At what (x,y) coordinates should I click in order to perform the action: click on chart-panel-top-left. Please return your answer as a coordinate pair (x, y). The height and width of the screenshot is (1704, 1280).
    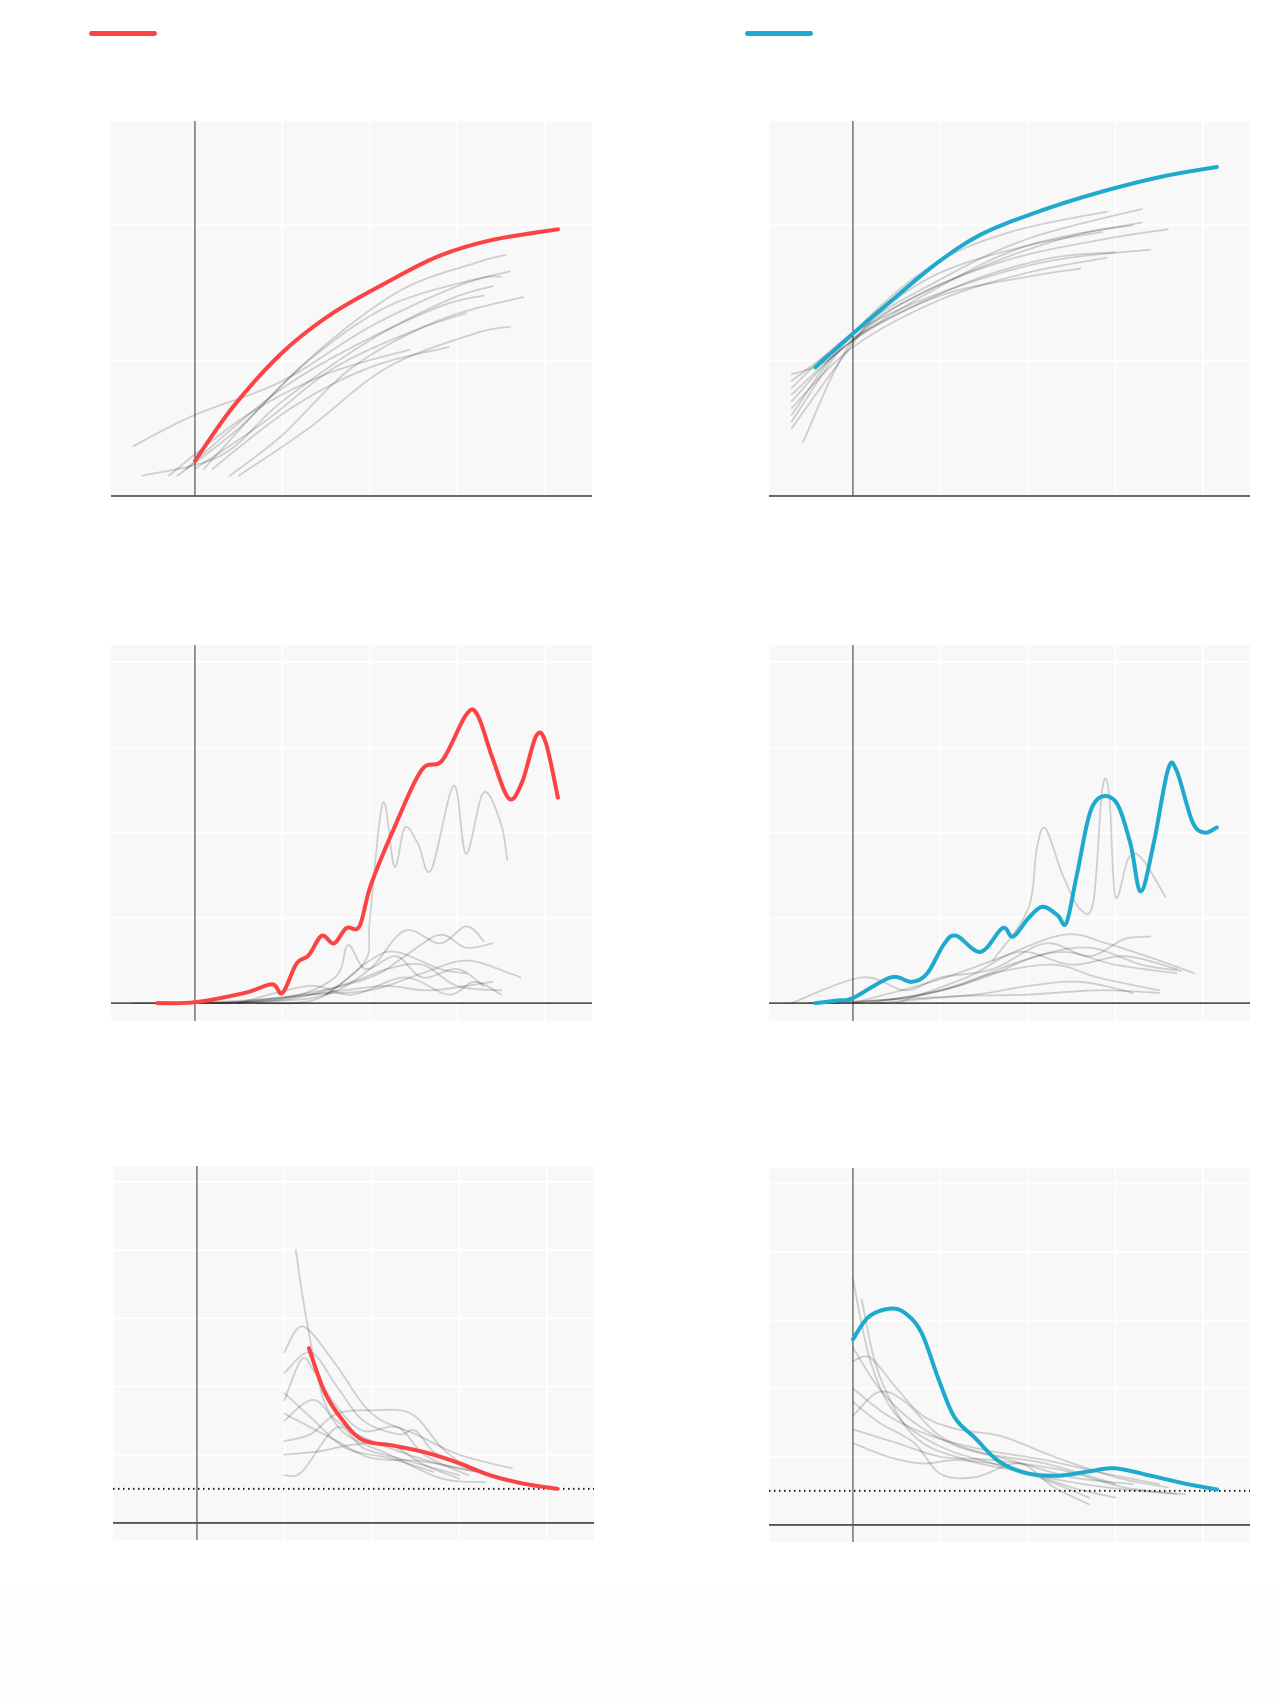
    Looking at the image, I should click on (351, 309).